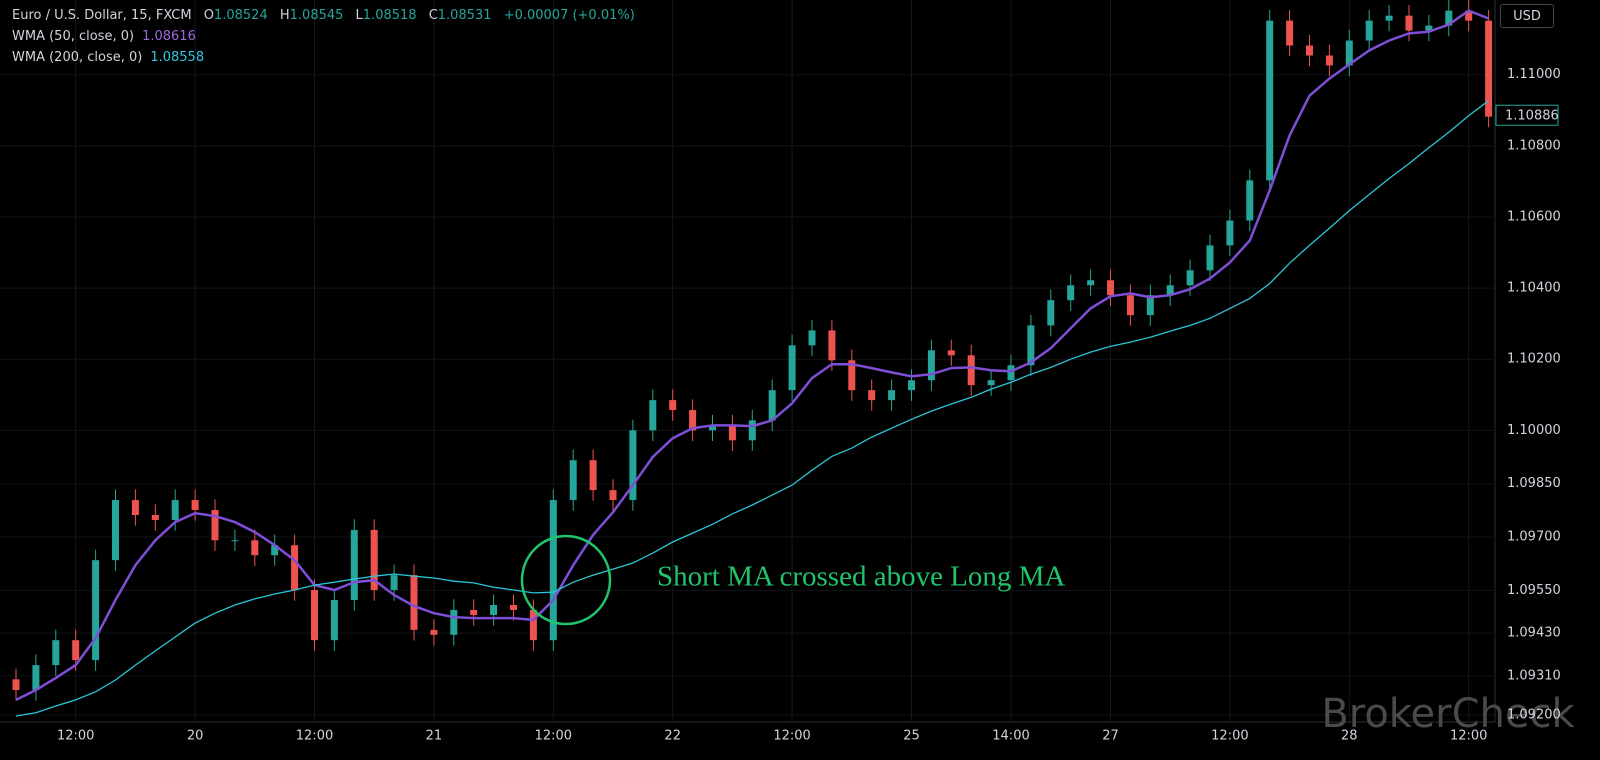 The image size is (1600, 760). I want to click on x-tick-label: 22, so click(672, 736).